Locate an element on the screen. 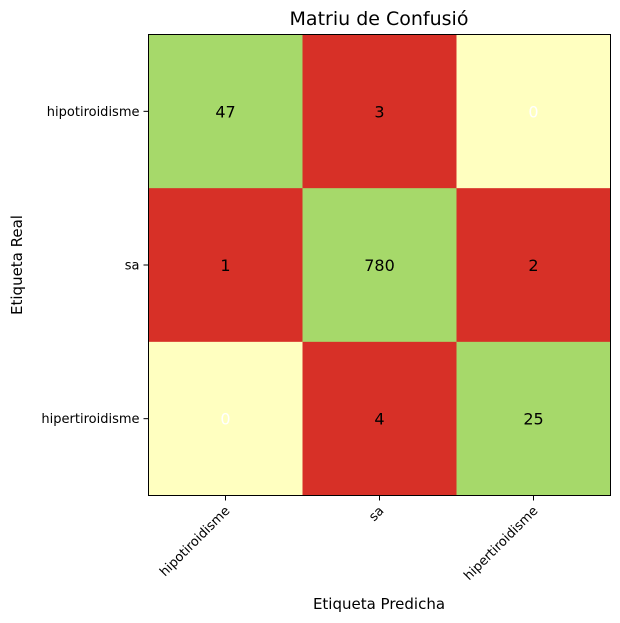  chart-title: Matriu de Confusió is located at coordinates (379, 19).